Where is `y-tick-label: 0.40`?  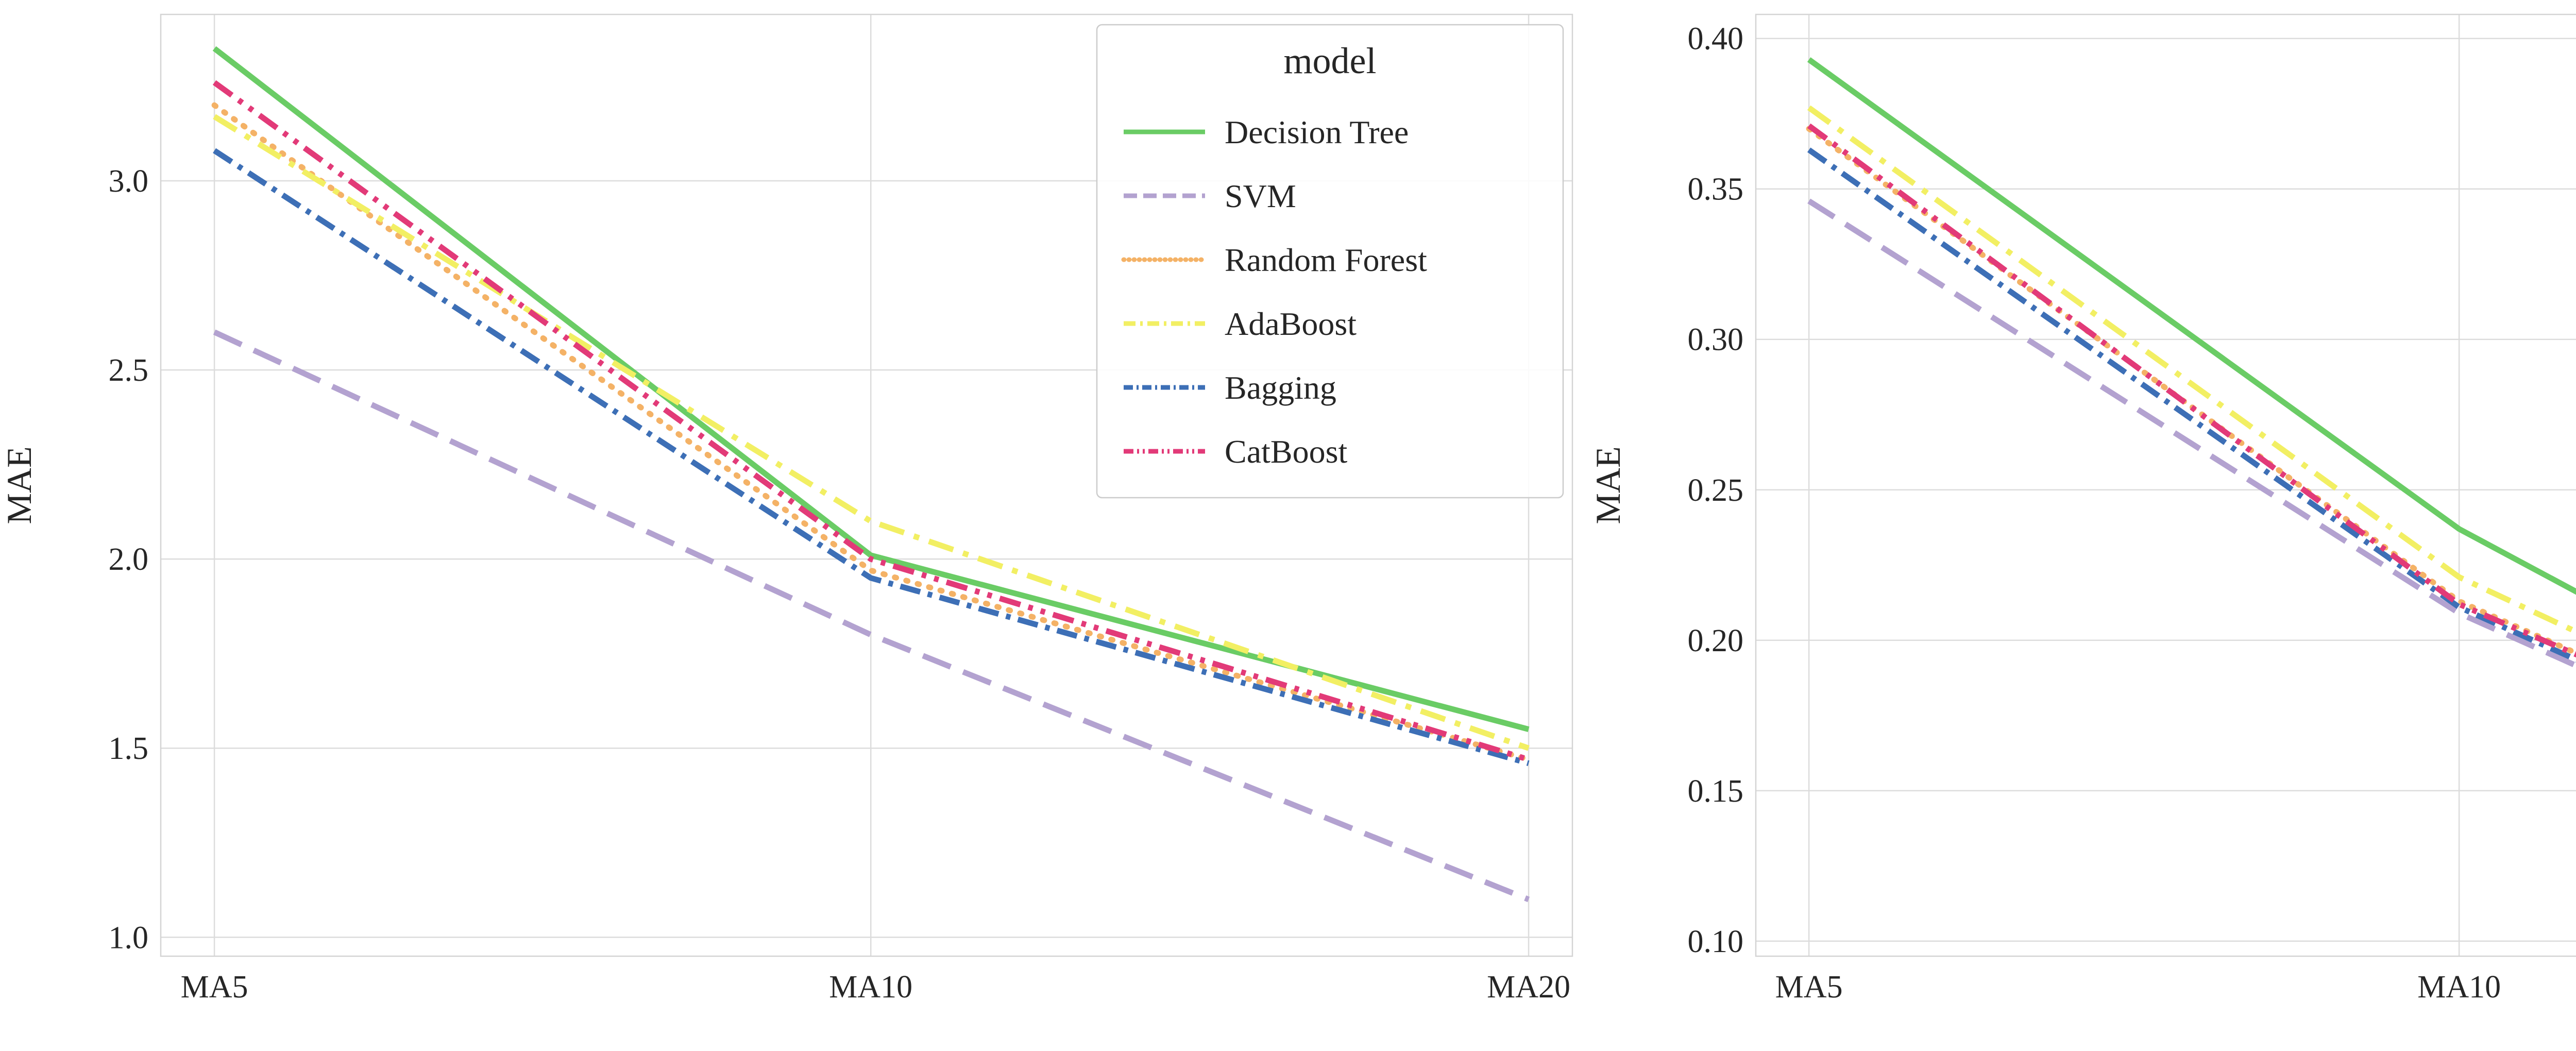 y-tick-label: 0.40 is located at coordinates (1716, 39).